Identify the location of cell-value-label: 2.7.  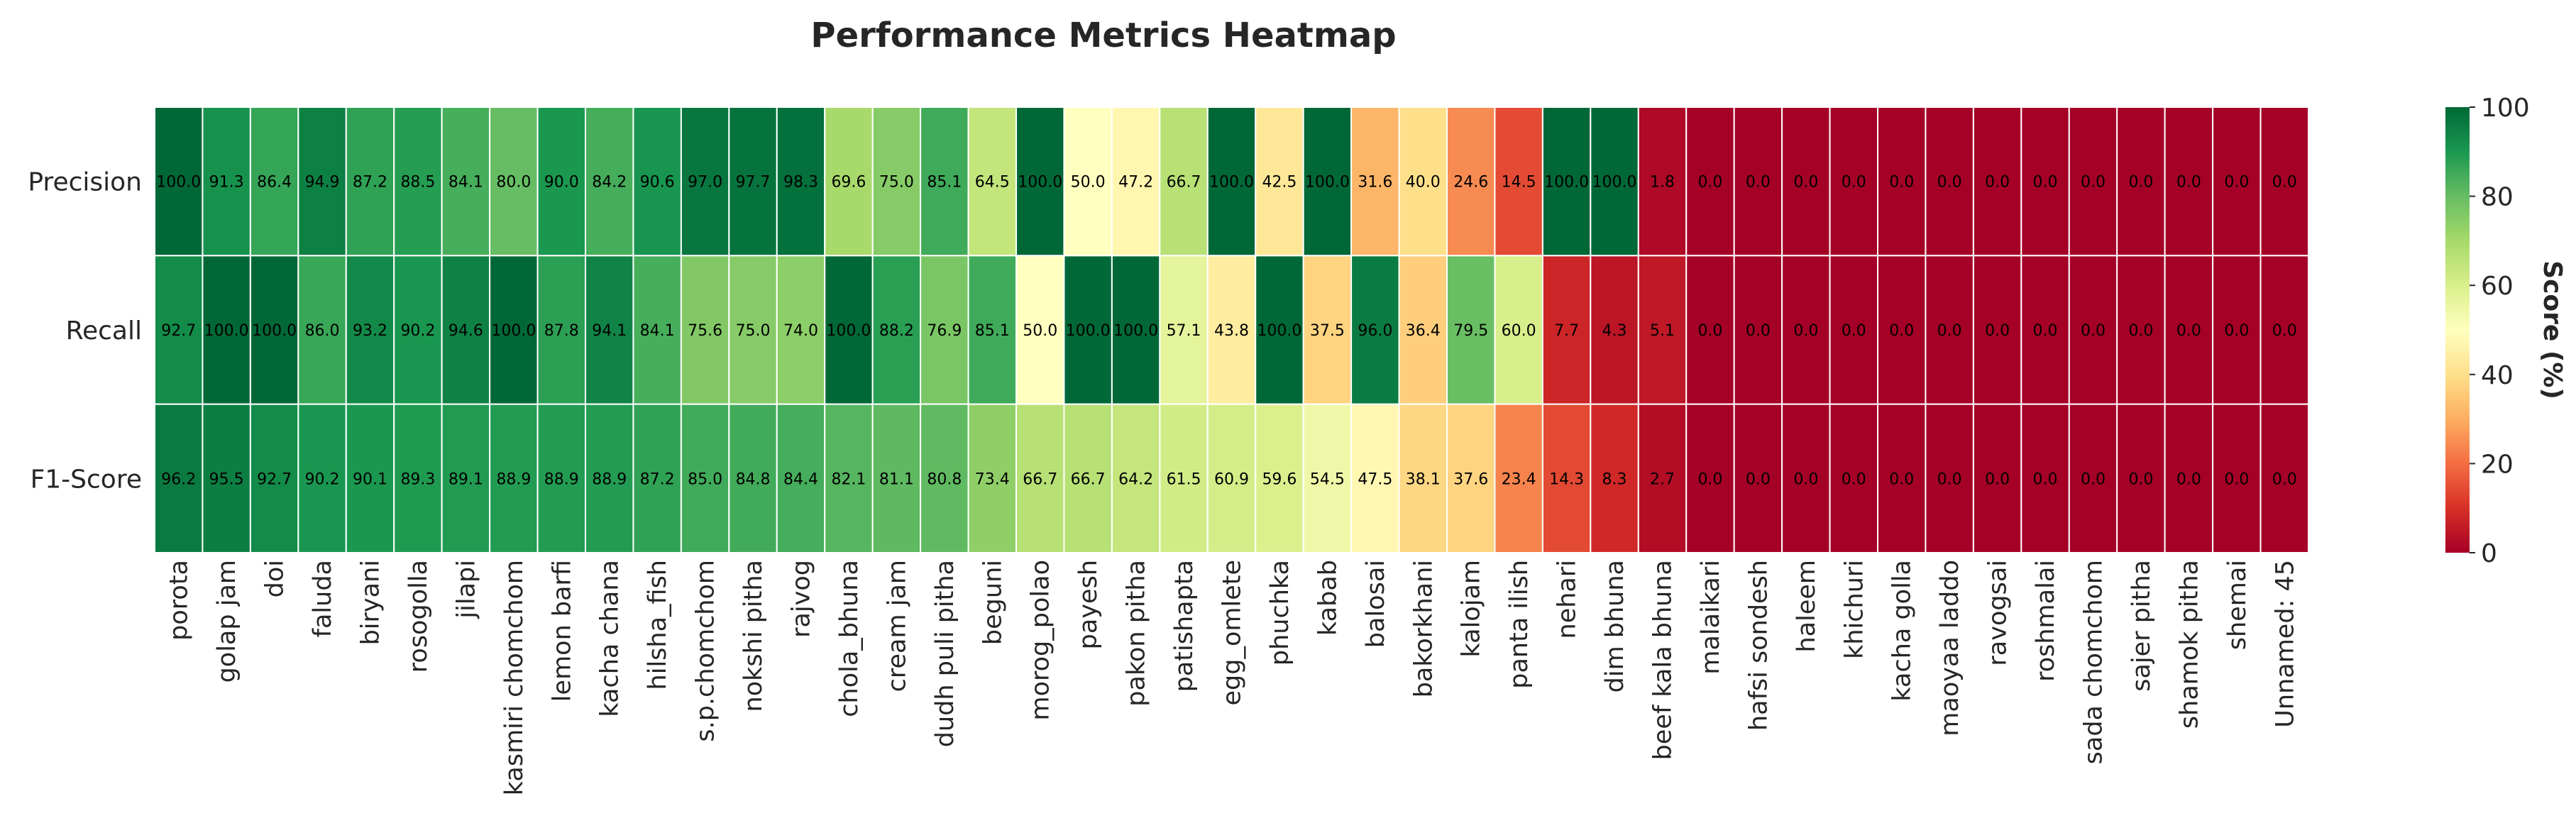
(1662, 479).